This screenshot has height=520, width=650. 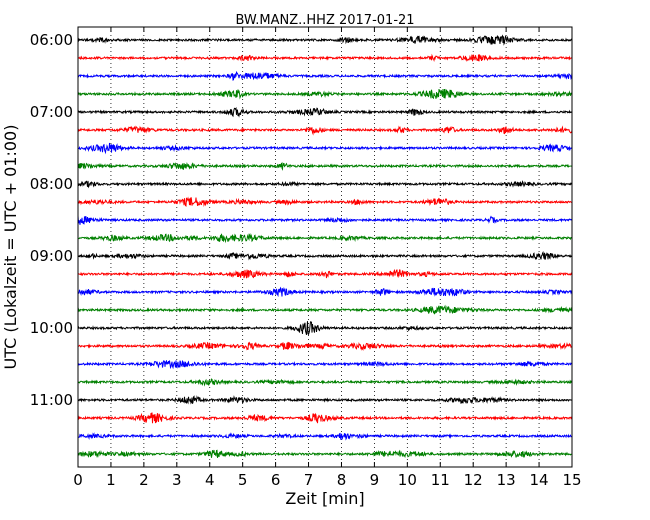 I want to click on x-tick-label: 4, so click(x=210, y=480).